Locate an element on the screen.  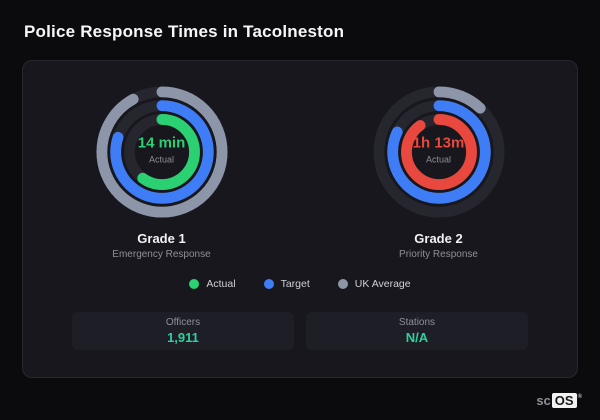
legend-dot-uk-average is located at coordinates (342, 284).